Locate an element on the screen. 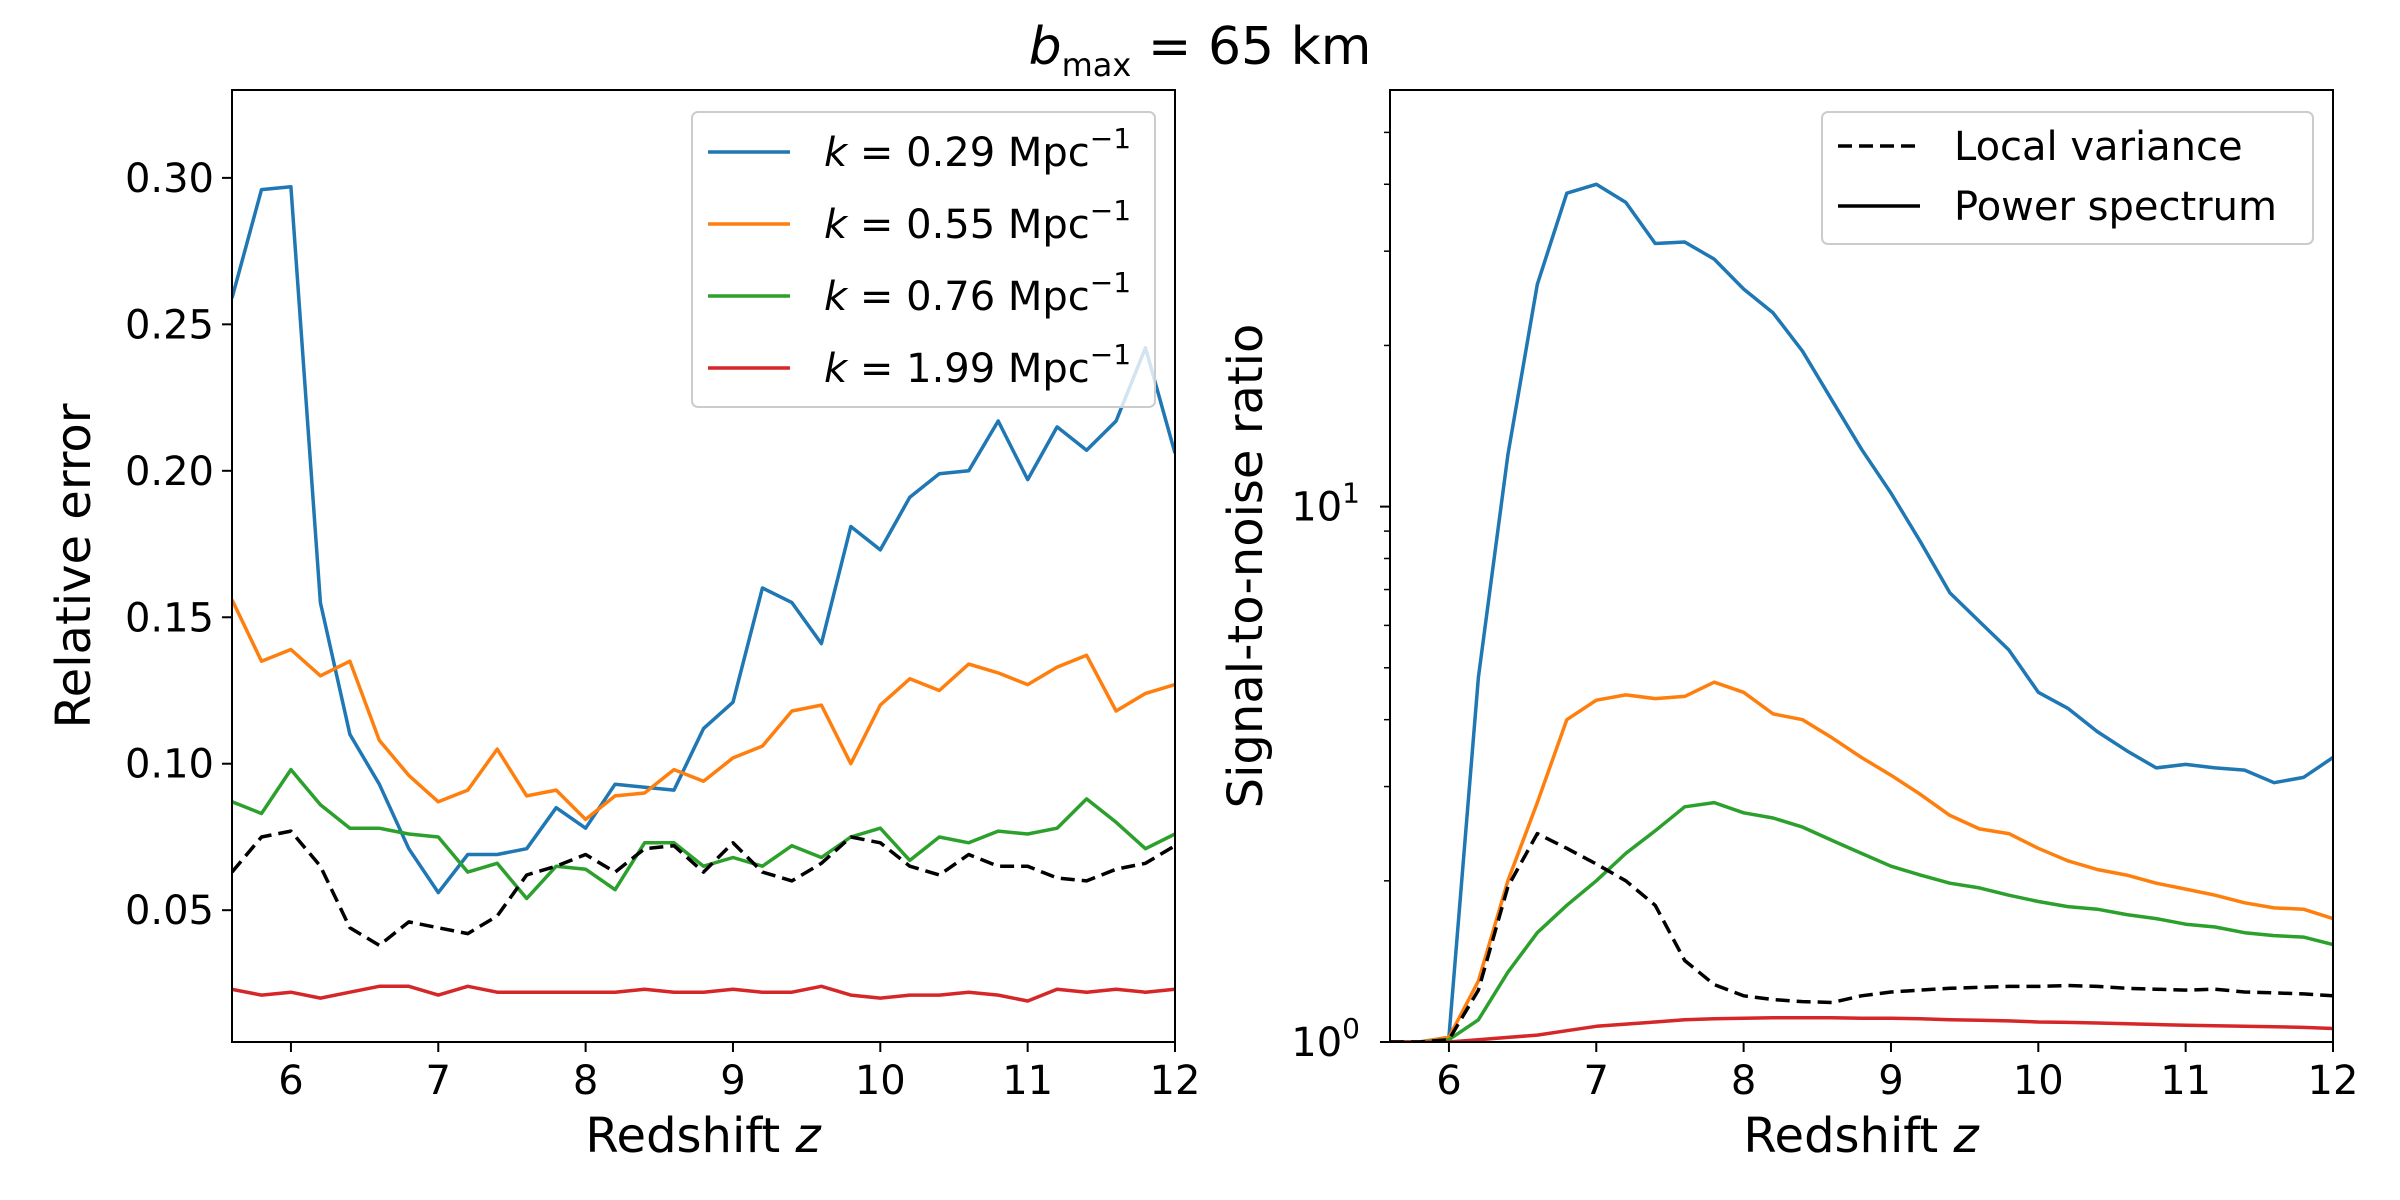  right-legend-box is located at coordinates (2067, 178).